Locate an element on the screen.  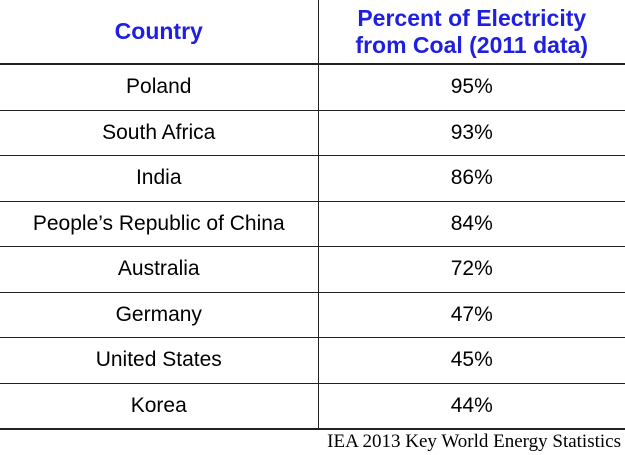
table-row: United States 45% is located at coordinates (312, 360).